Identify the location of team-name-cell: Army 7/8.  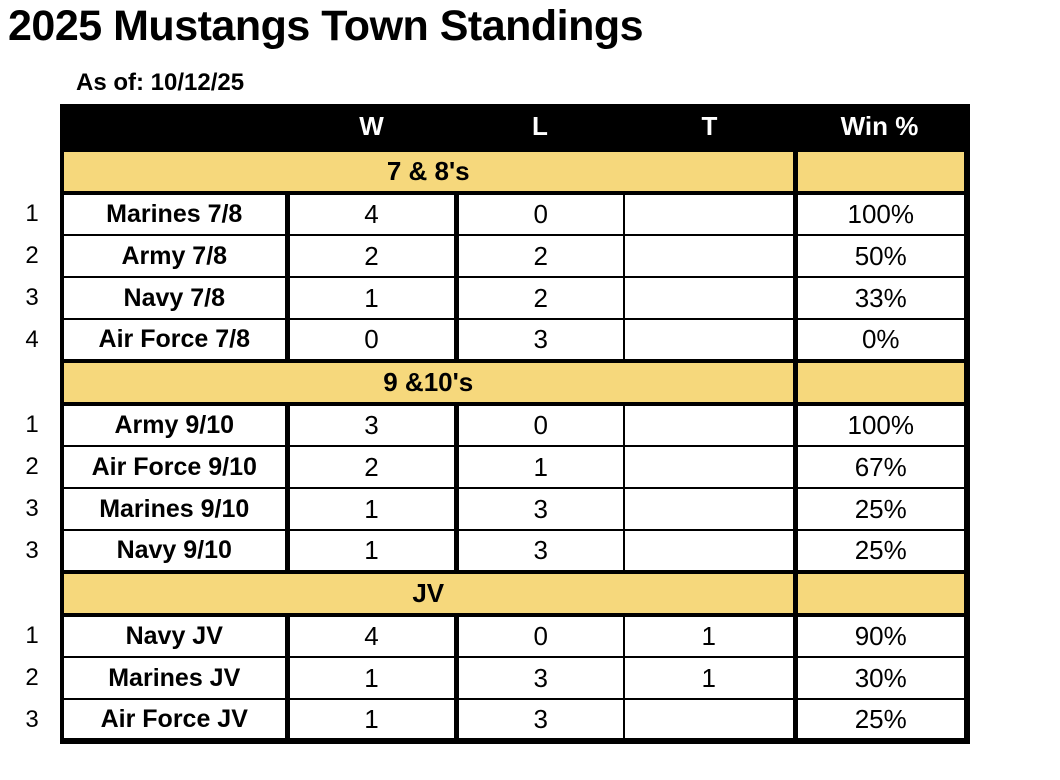
(175, 256).